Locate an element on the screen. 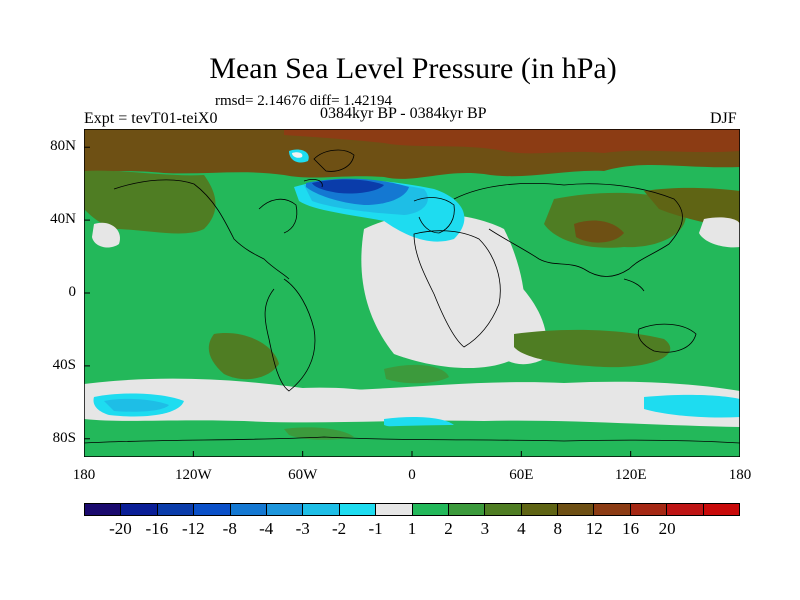  colorbar-label: -12 is located at coordinates (193, 528).